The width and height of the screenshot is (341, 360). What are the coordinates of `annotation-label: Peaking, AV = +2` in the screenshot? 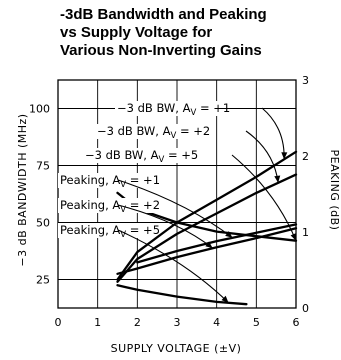 It's located at (110, 206).